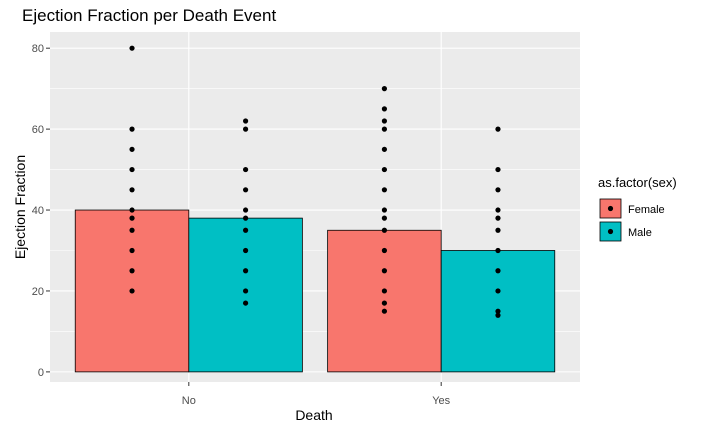  I want to click on y-axis-title: Ejection Fraction, so click(20, 207).